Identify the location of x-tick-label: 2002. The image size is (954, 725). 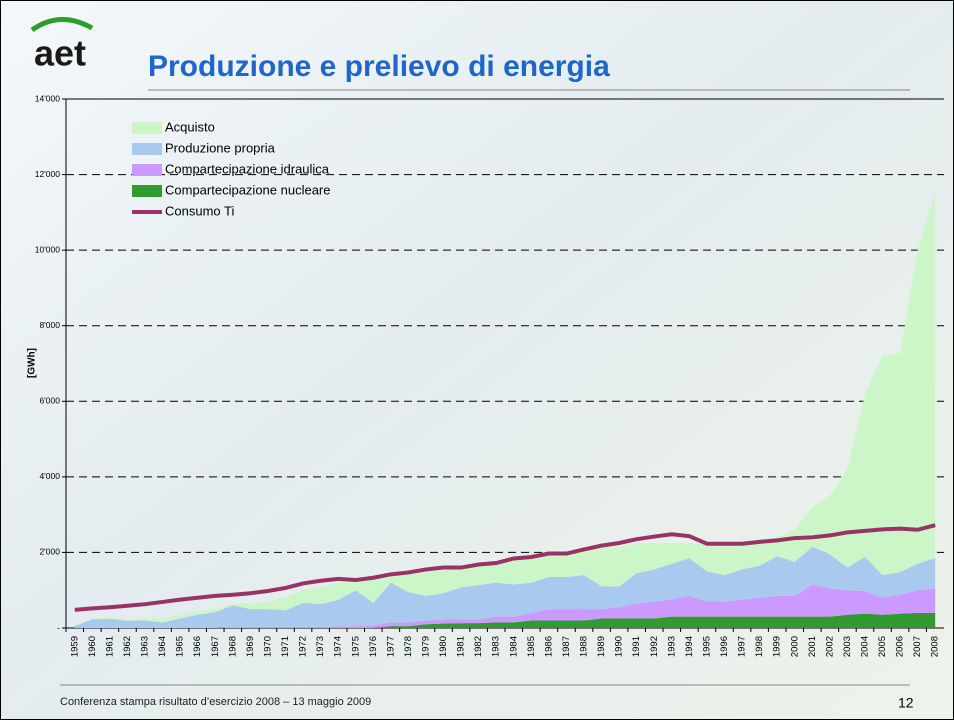
(829, 646).